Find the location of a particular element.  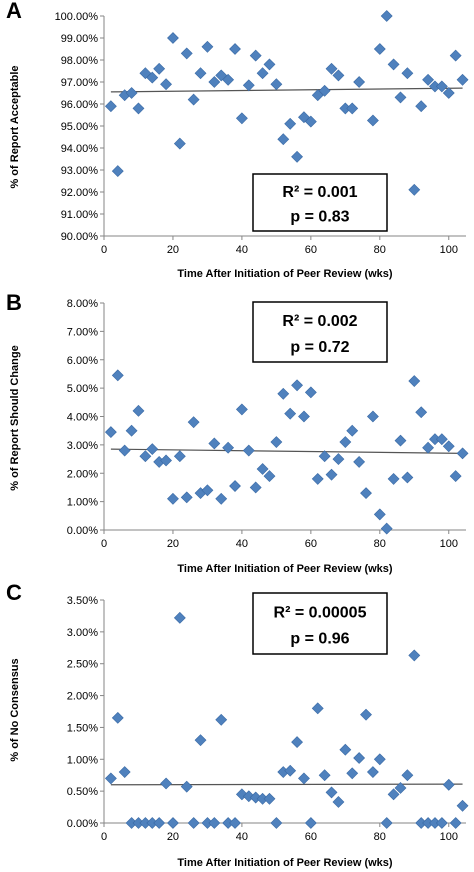

y-tick-label: 4.00% is located at coordinates (82, 418).